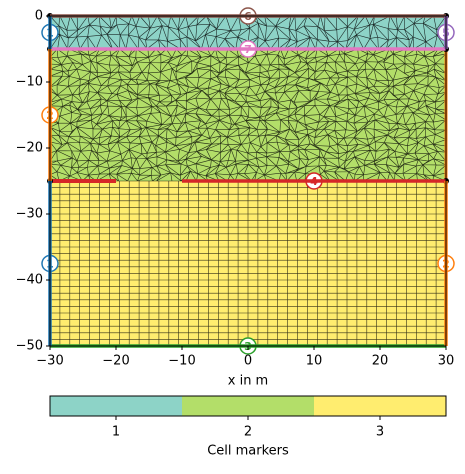  What do you see at coordinates (115, 361) in the screenshot?
I see `x-tick-label: −20` at bounding box center [115, 361].